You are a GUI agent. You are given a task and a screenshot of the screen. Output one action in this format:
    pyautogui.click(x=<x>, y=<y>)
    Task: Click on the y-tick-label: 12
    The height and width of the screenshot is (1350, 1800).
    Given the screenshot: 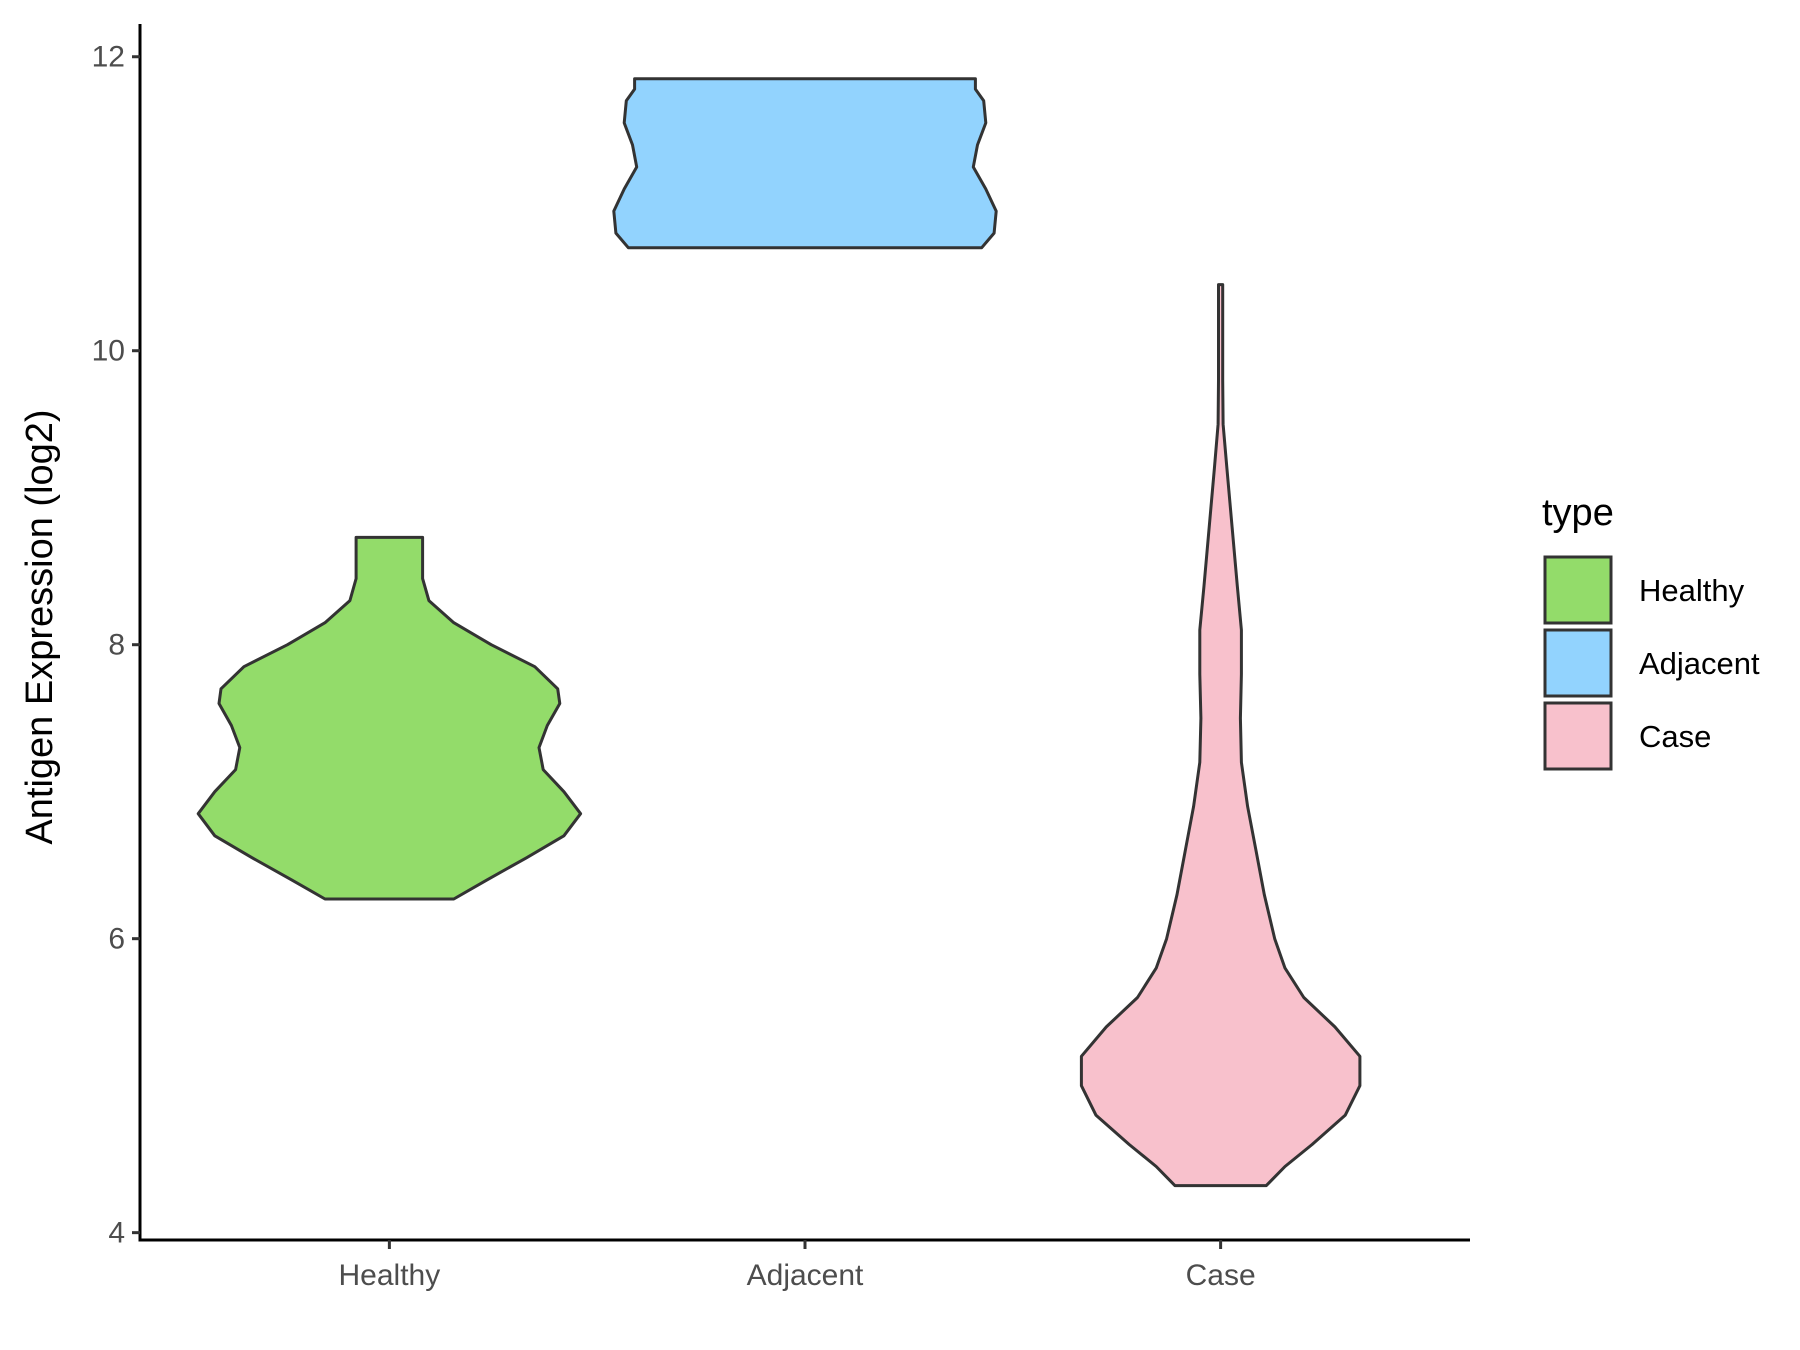 What is the action you would take?
    pyautogui.click(x=108, y=57)
    